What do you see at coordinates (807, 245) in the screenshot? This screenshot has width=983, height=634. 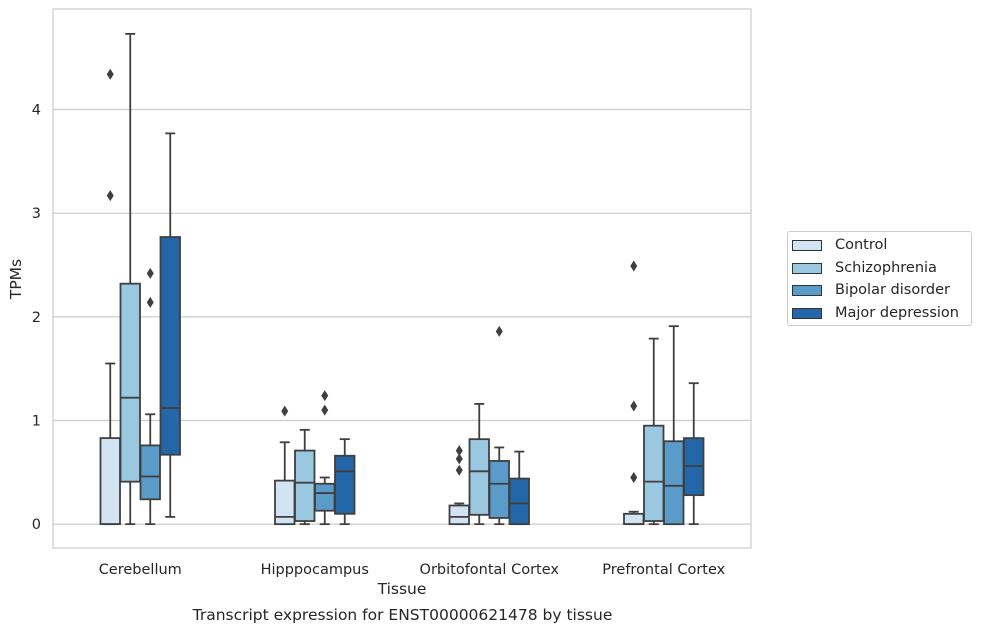 I see `legend-swatch-control` at bounding box center [807, 245].